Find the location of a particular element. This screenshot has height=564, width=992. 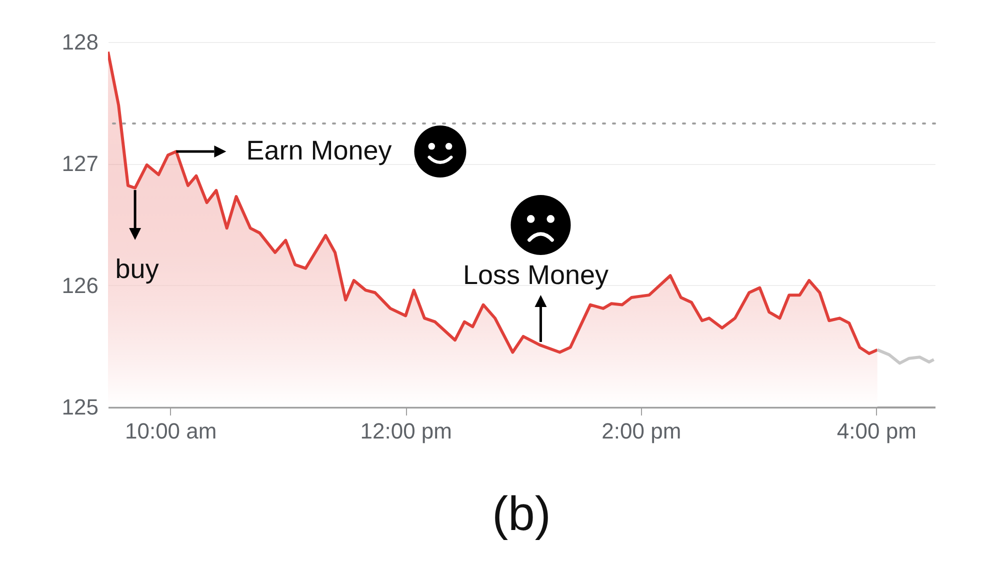

y-tick-label: 127 is located at coordinates (80, 163).